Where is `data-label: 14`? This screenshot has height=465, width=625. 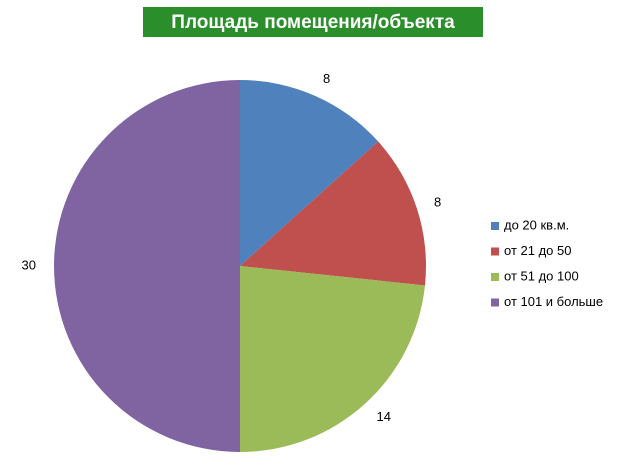
data-label: 14 is located at coordinates (384, 416).